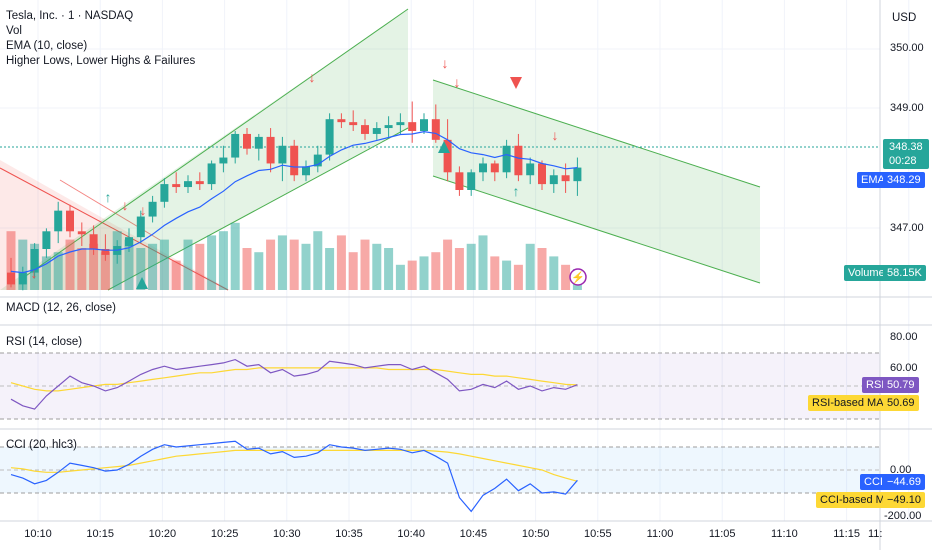 The height and width of the screenshot is (550, 932). I want to click on currency-label: USD, so click(904, 18).